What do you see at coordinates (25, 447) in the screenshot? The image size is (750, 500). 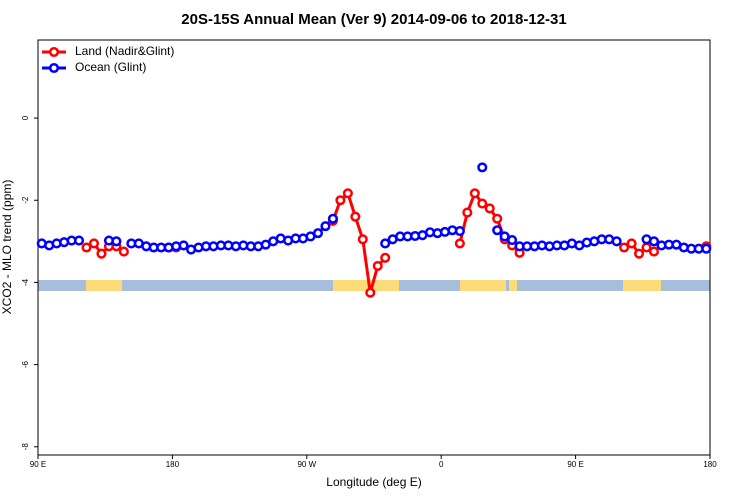 I see `y-tick-label: -8` at bounding box center [25, 447].